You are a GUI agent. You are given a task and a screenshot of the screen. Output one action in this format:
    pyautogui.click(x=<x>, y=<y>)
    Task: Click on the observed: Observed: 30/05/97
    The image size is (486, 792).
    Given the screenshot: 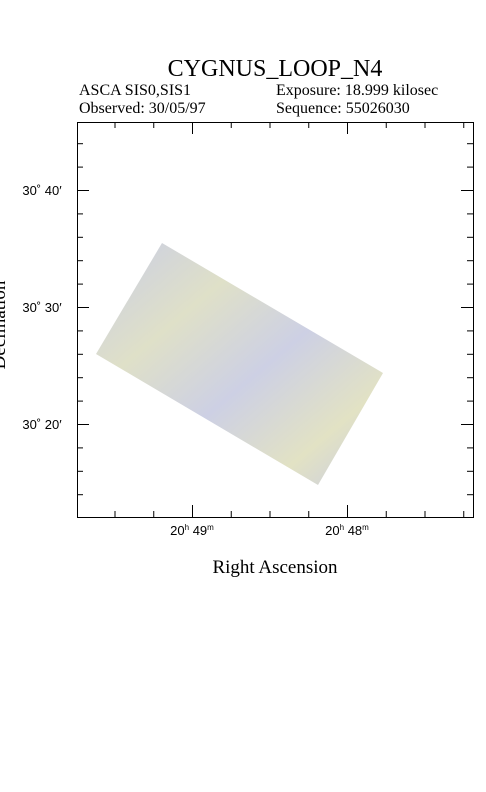 What is the action you would take?
    pyautogui.click(x=142, y=108)
    